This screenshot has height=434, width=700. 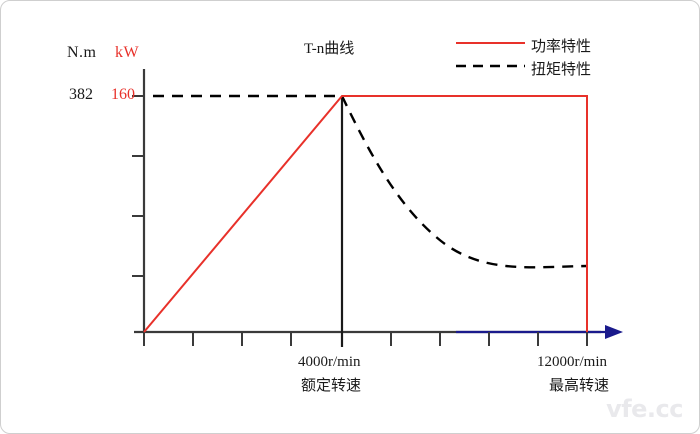 I want to click on chart-title: T-n曲线, so click(x=329, y=49).